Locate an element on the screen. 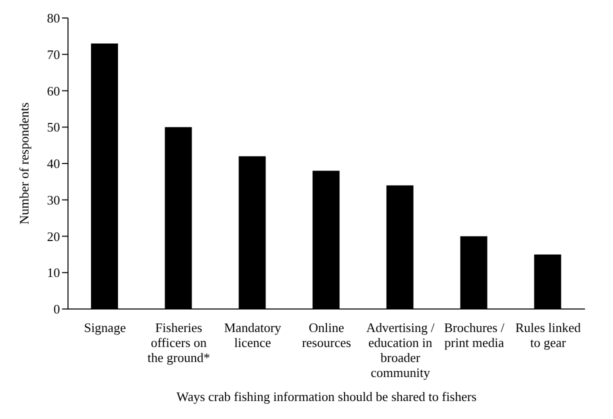 Image resolution: width=613 pixels, height=419 pixels. x-tick-label: Fisheries officers on the ground* is located at coordinates (179, 342).